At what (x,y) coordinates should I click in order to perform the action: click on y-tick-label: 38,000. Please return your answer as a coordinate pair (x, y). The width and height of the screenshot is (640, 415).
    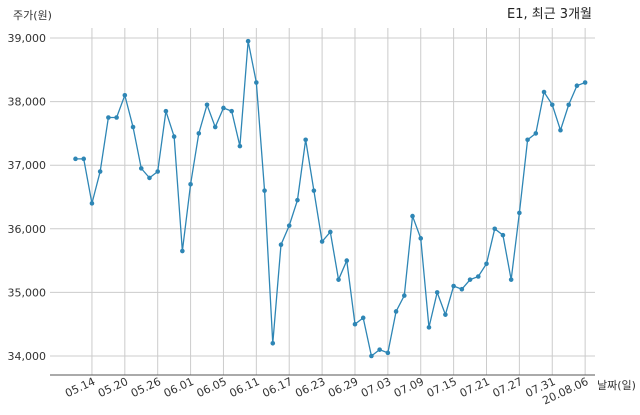
    Looking at the image, I should click on (27, 102).